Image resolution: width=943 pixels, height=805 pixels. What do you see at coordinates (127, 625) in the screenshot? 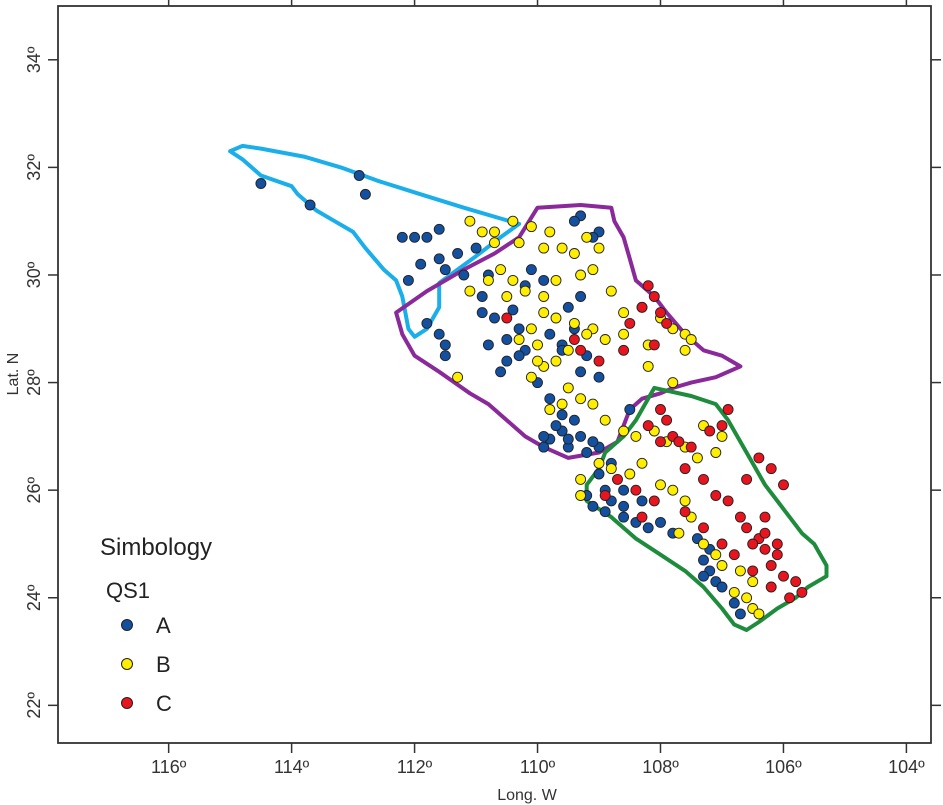
I see `legend-marker-a` at bounding box center [127, 625].